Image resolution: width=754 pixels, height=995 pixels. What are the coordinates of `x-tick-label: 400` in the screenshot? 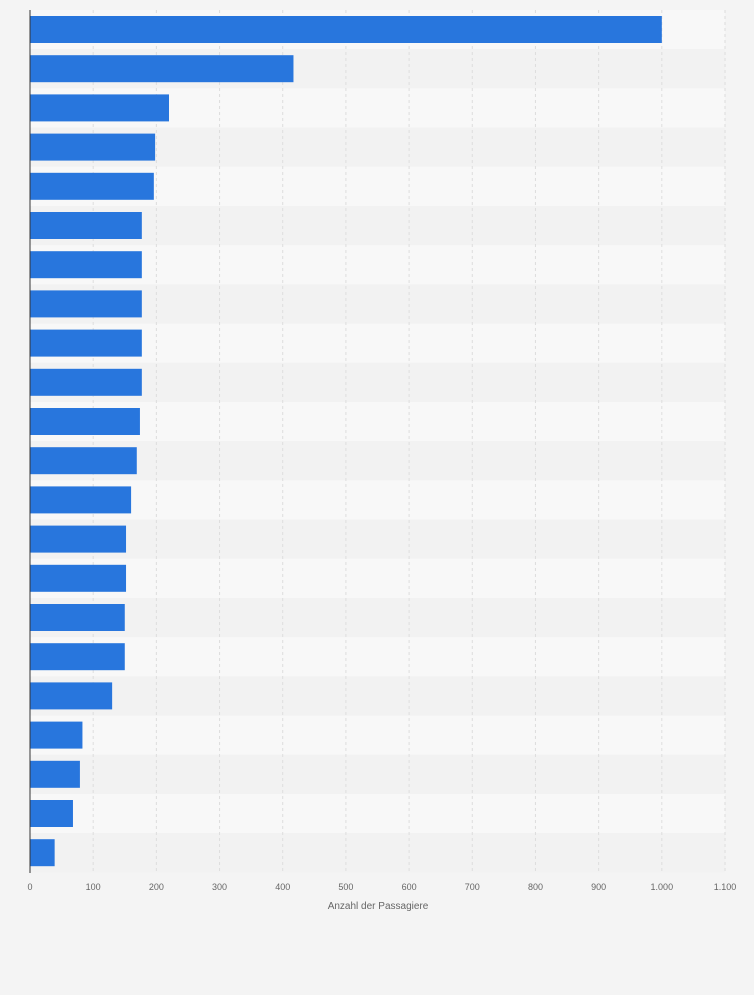 It's located at (282, 887).